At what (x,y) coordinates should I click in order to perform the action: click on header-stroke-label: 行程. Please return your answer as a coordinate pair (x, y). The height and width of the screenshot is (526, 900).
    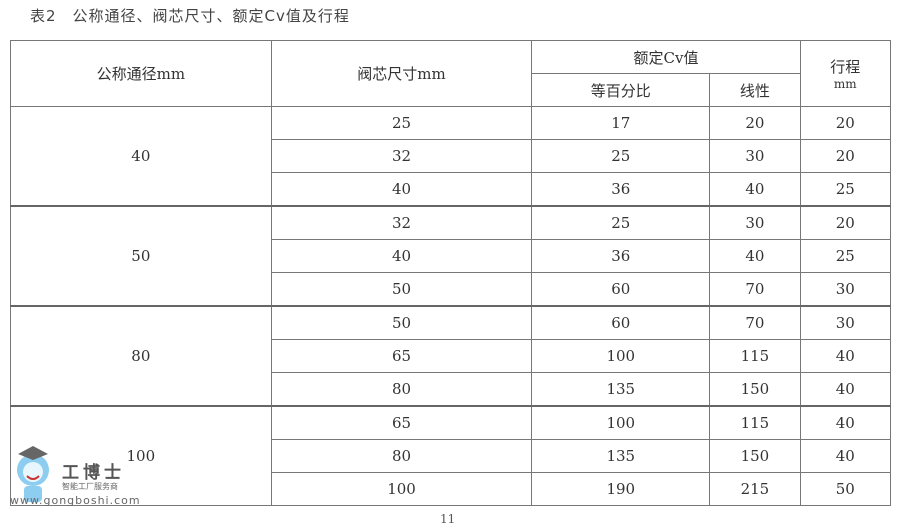
    Looking at the image, I should click on (845, 67).